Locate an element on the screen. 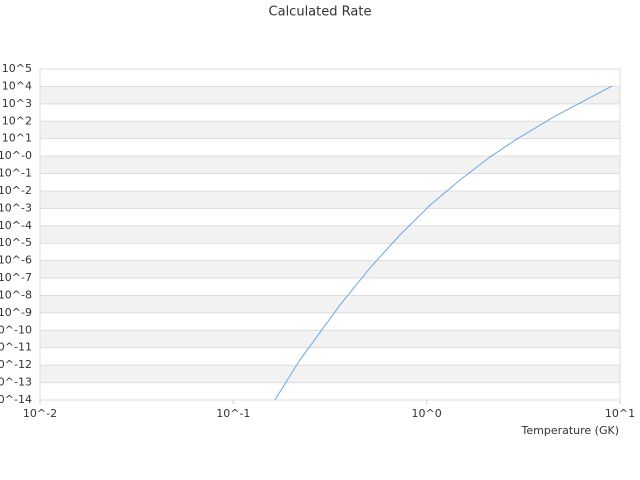 This screenshot has height=480, width=640. x-tick-label: 10^-1 is located at coordinates (233, 413).